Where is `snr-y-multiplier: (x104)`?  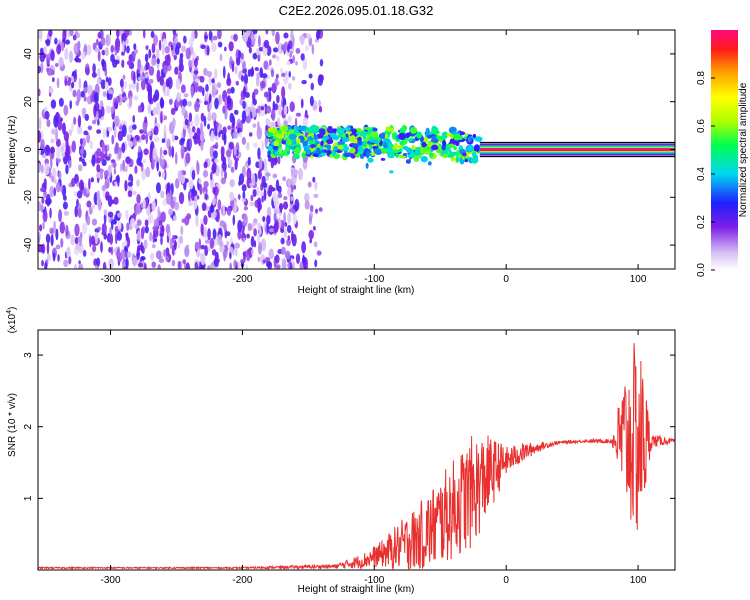 snr-y-multiplier: (x104) is located at coordinates (12, 320).